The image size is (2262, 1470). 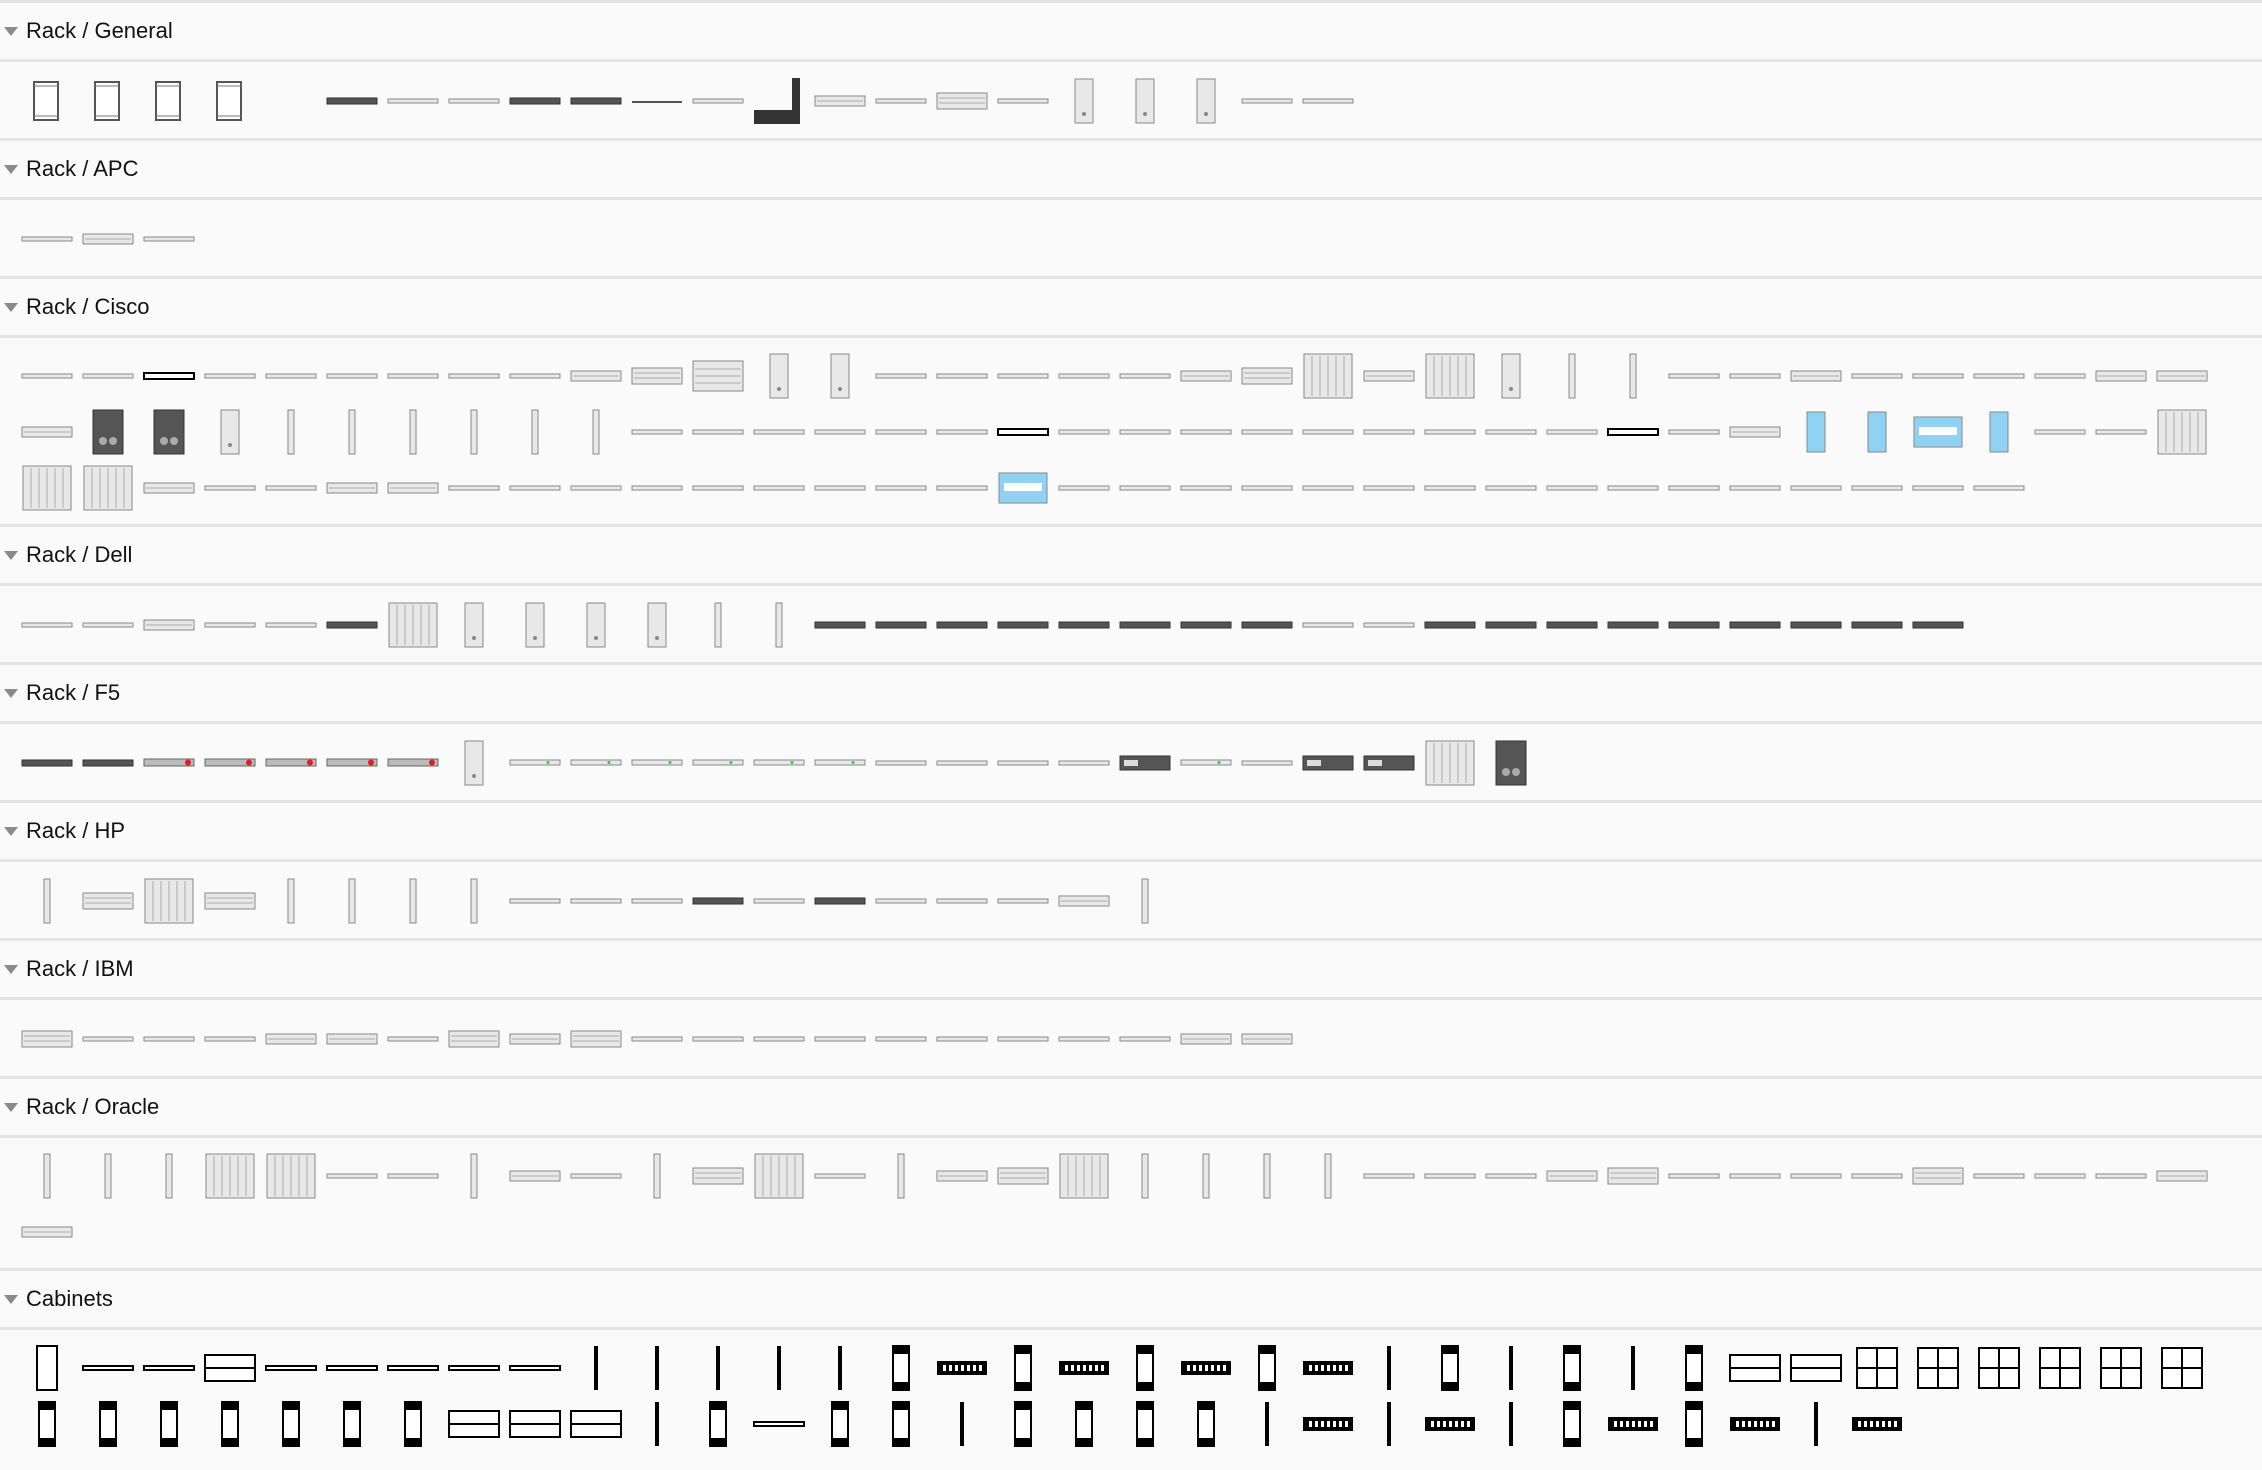 What do you see at coordinates (1131, 556) in the screenshot?
I see `section-header-rack-dell: Rack / Dell` at bounding box center [1131, 556].